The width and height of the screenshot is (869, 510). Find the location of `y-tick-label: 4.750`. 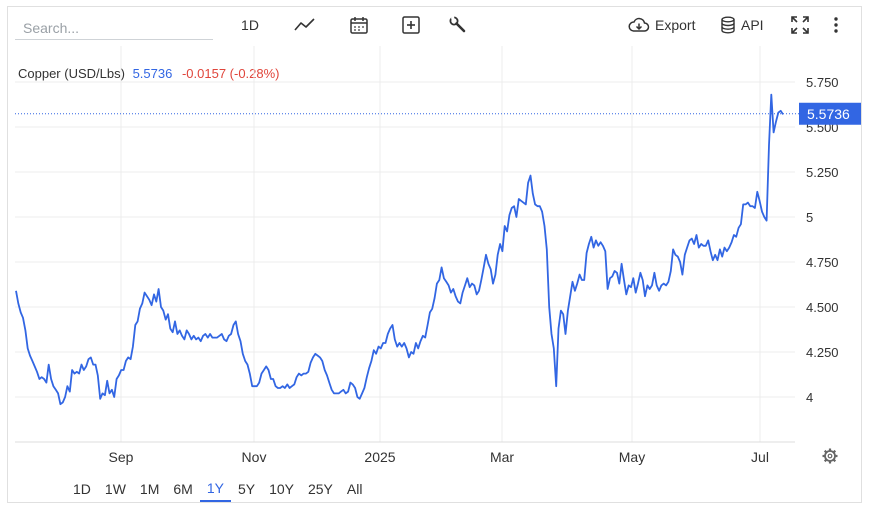

y-tick-label: 4.750 is located at coordinates (822, 262).